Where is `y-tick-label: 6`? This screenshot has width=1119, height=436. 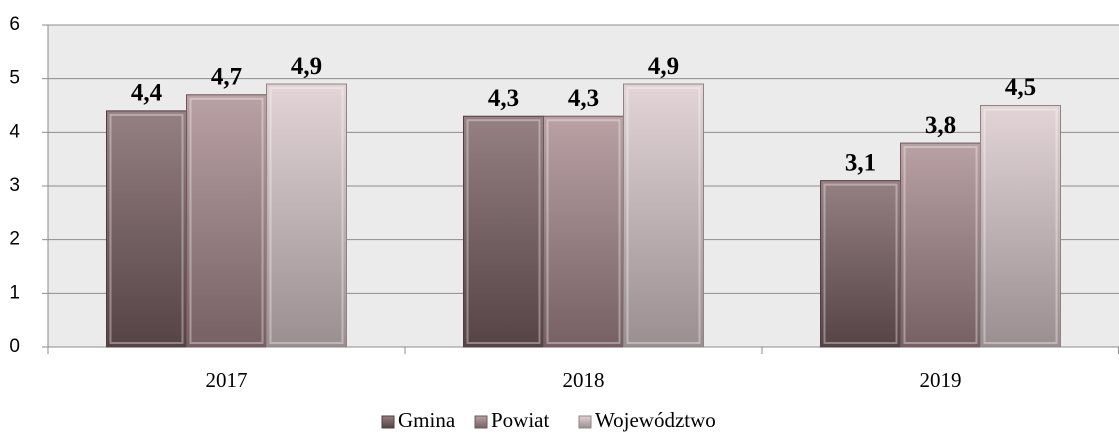
y-tick-label: 6 is located at coordinates (14, 24).